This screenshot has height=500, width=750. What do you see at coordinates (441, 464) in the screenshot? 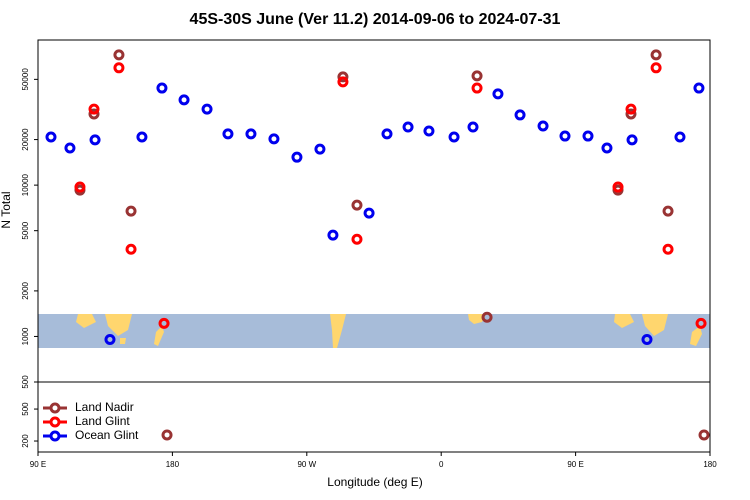
I see `x-tick-label: 0` at bounding box center [441, 464].